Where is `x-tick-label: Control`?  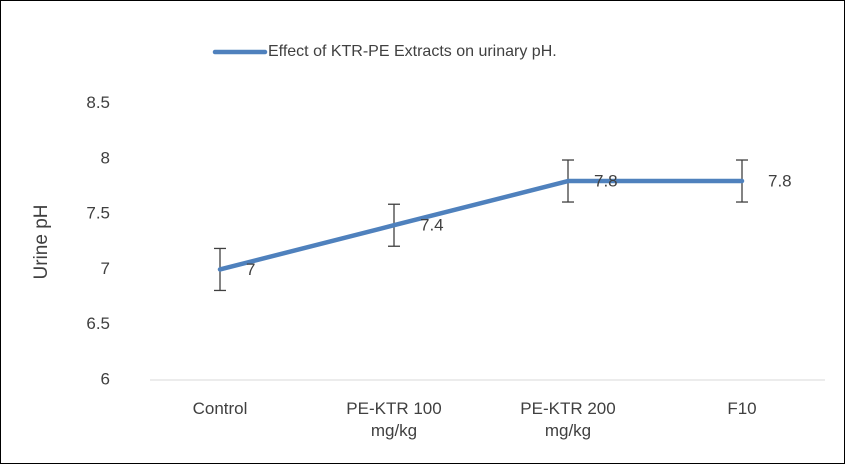
x-tick-label: Control is located at coordinates (220, 408).